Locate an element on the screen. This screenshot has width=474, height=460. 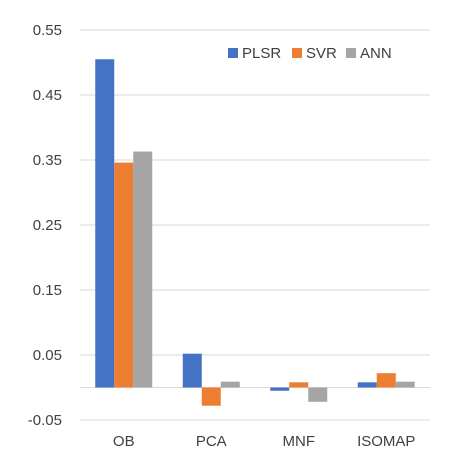
bar-ann-ob is located at coordinates (143, 269).